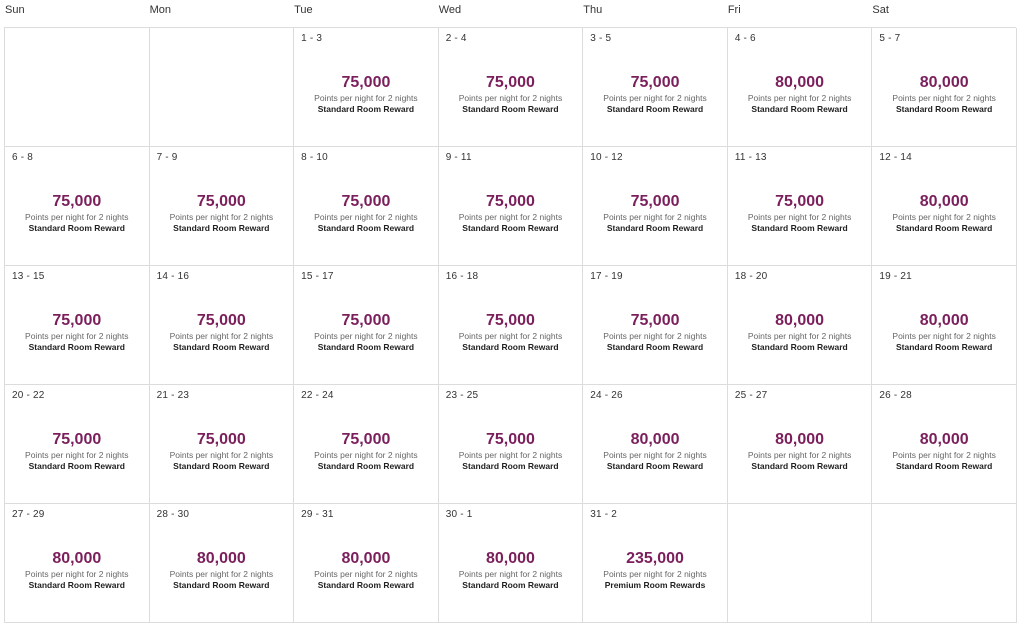  Describe the element at coordinates (751, 276) in the screenshot. I see `stay-date-range: 18 - 20` at that location.